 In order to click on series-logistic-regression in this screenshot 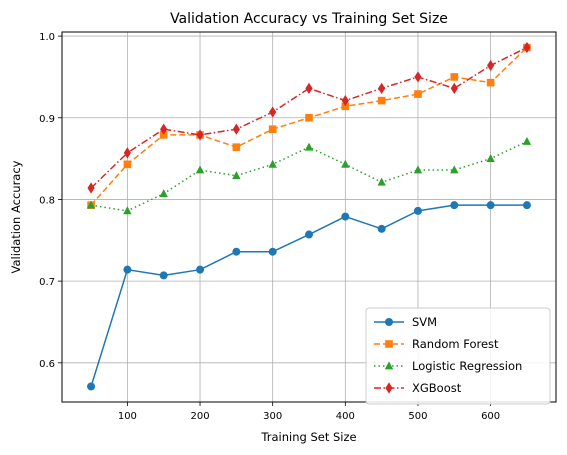, I will do `click(309, 175)`.